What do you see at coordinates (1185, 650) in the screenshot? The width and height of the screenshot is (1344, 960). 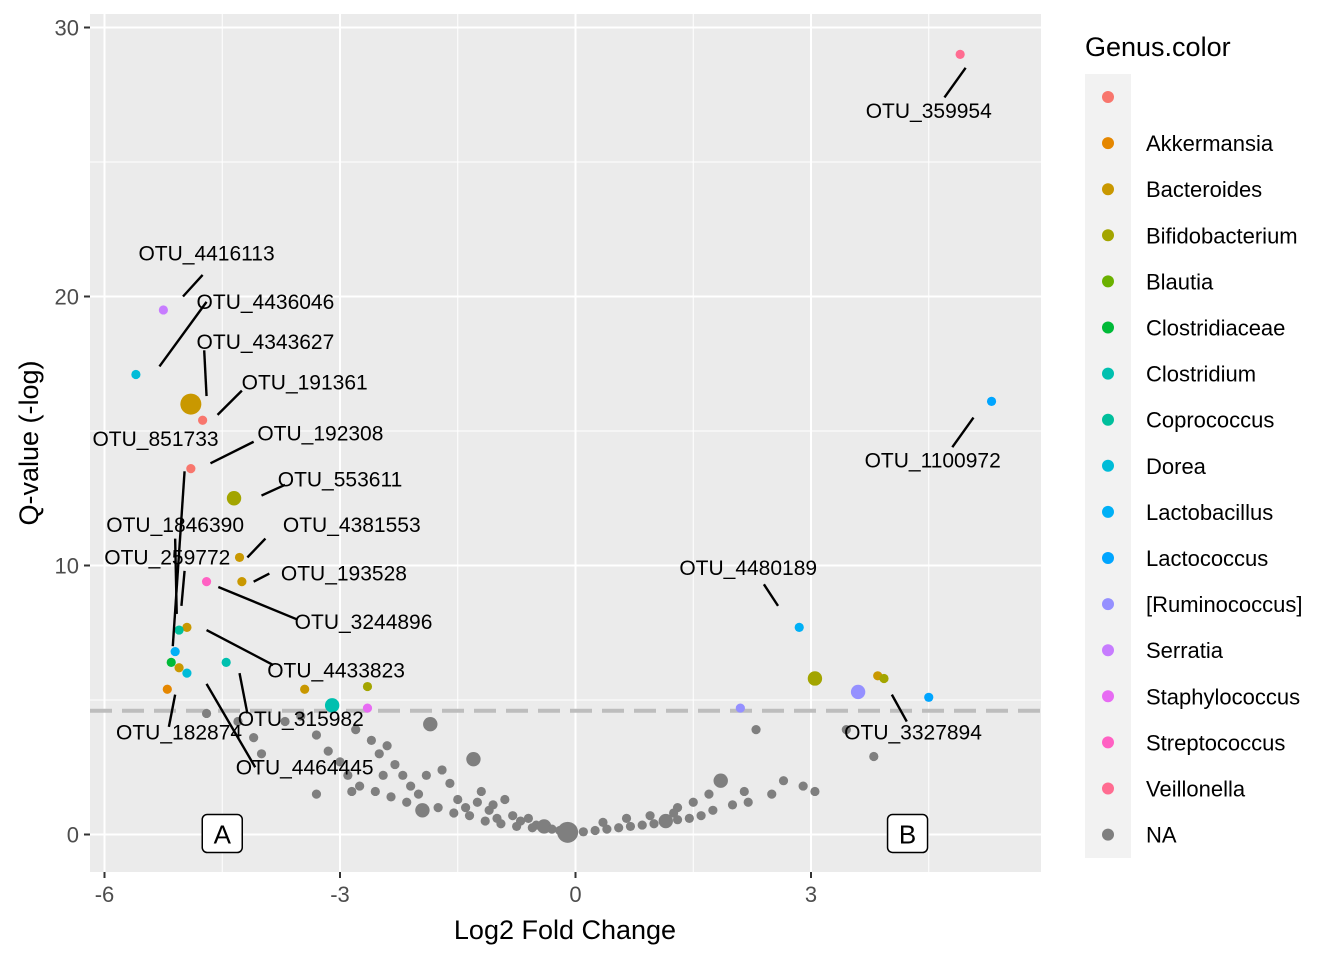 I see `legend-label: Serratia` at bounding box center [1185, 650].